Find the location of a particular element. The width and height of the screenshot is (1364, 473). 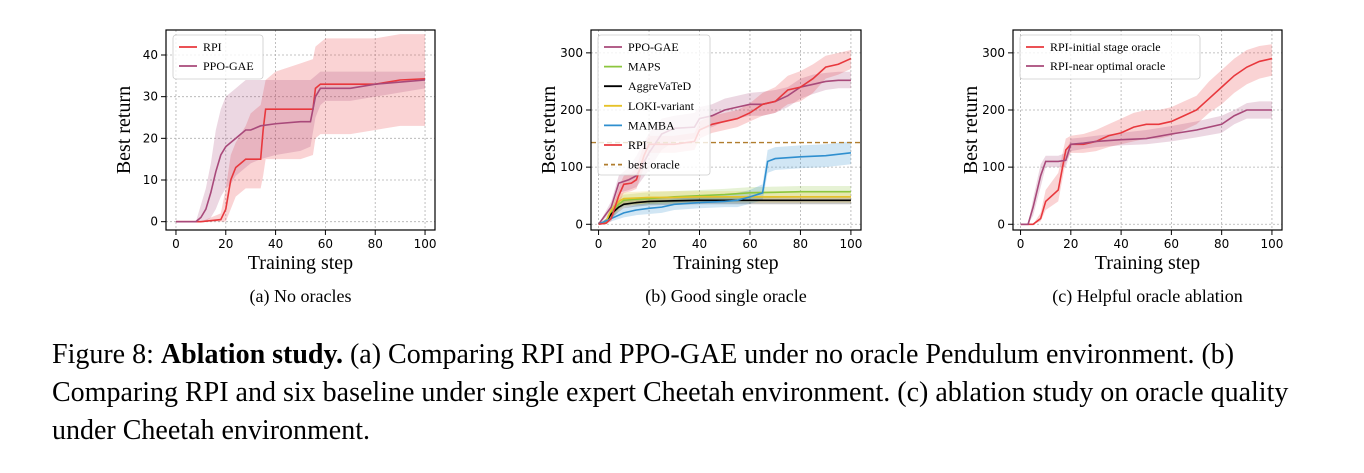

series-line-rpi-initial-stage-oracle is located at coordinates (1146, 141).